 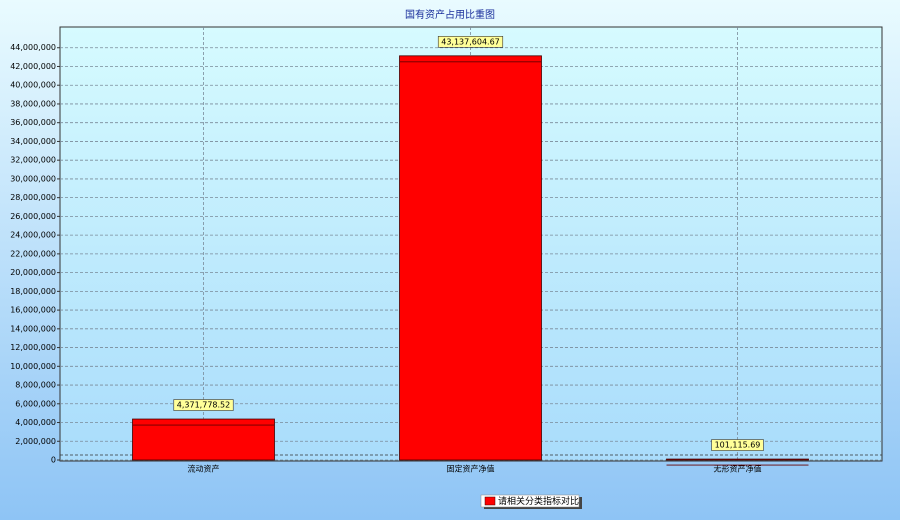 I want to click on chart-title: 国有资产占用比重图, so click(x=450, y=14).